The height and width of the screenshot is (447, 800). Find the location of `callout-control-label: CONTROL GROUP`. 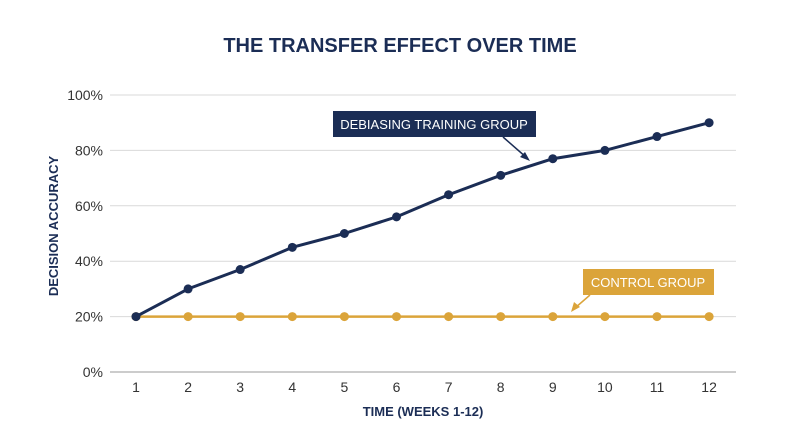

callout-control-label: CONTROL GROUP is located at coordinates (648, 282).